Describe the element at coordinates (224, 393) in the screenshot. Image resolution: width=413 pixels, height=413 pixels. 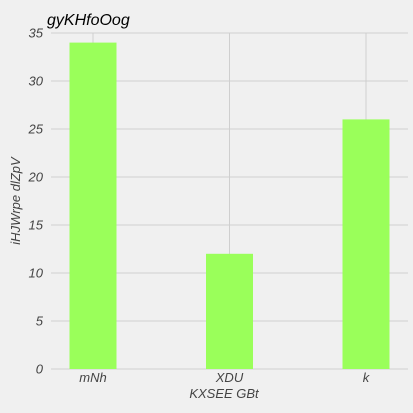
I see `x-axis-label: KXSEE GBt` at that location.